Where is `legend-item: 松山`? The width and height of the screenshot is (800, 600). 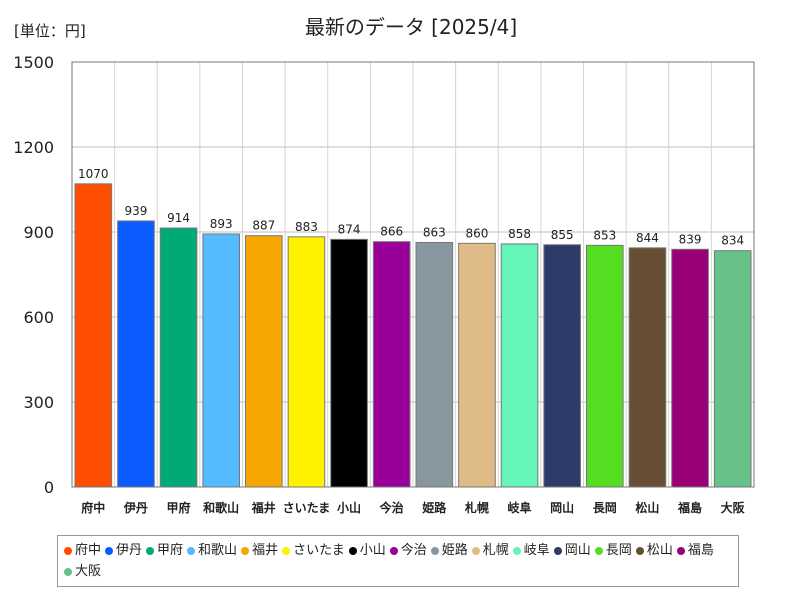 legend-item: 松山 is located at coordinates (654, 550).